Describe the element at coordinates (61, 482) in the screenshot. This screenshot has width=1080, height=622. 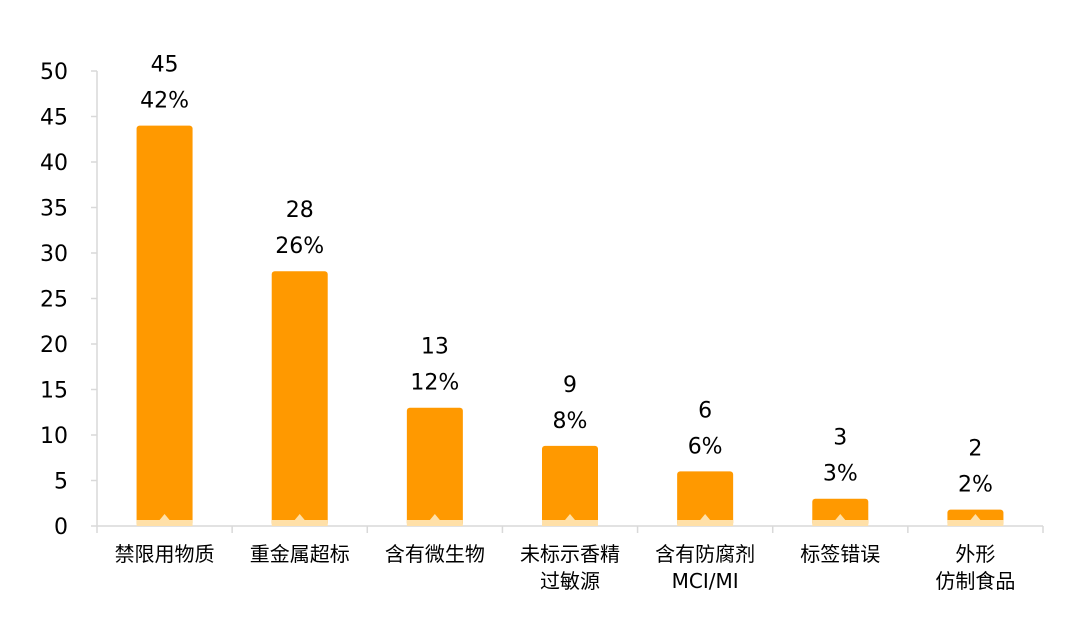
I see `y-tick-label: 5` at that location.